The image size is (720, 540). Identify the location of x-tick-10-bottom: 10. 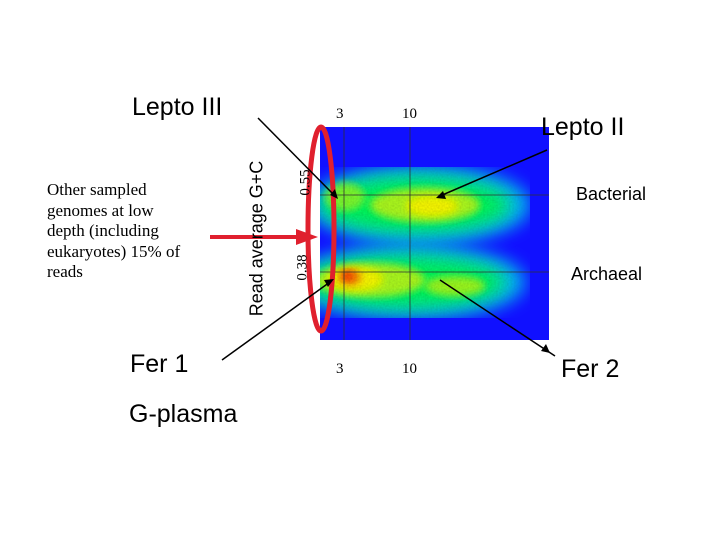
(409, 369).